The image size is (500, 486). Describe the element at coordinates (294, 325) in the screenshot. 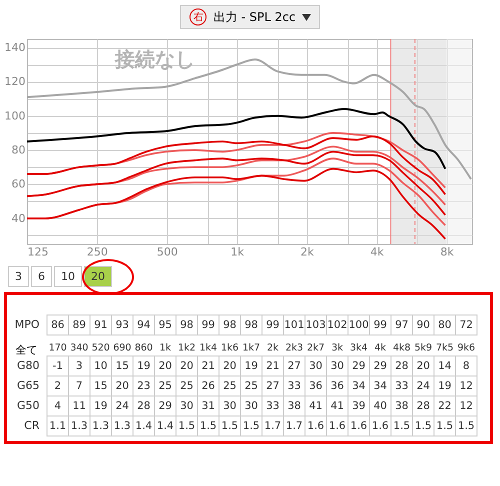

I see `data-label: 101` at that location.